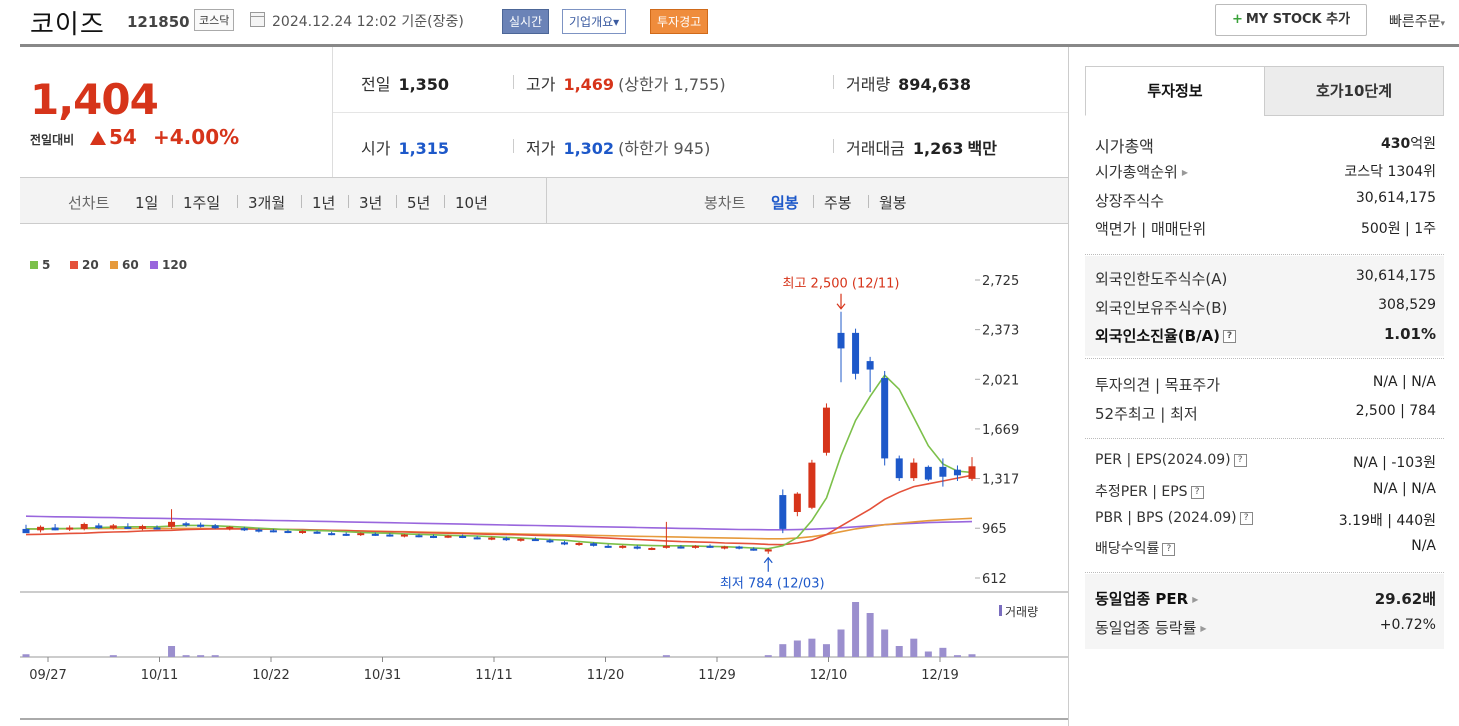 This screenshot has height=726, width=1459. I want to click on volume-legend-label: 거래량, so click(1021, 612).